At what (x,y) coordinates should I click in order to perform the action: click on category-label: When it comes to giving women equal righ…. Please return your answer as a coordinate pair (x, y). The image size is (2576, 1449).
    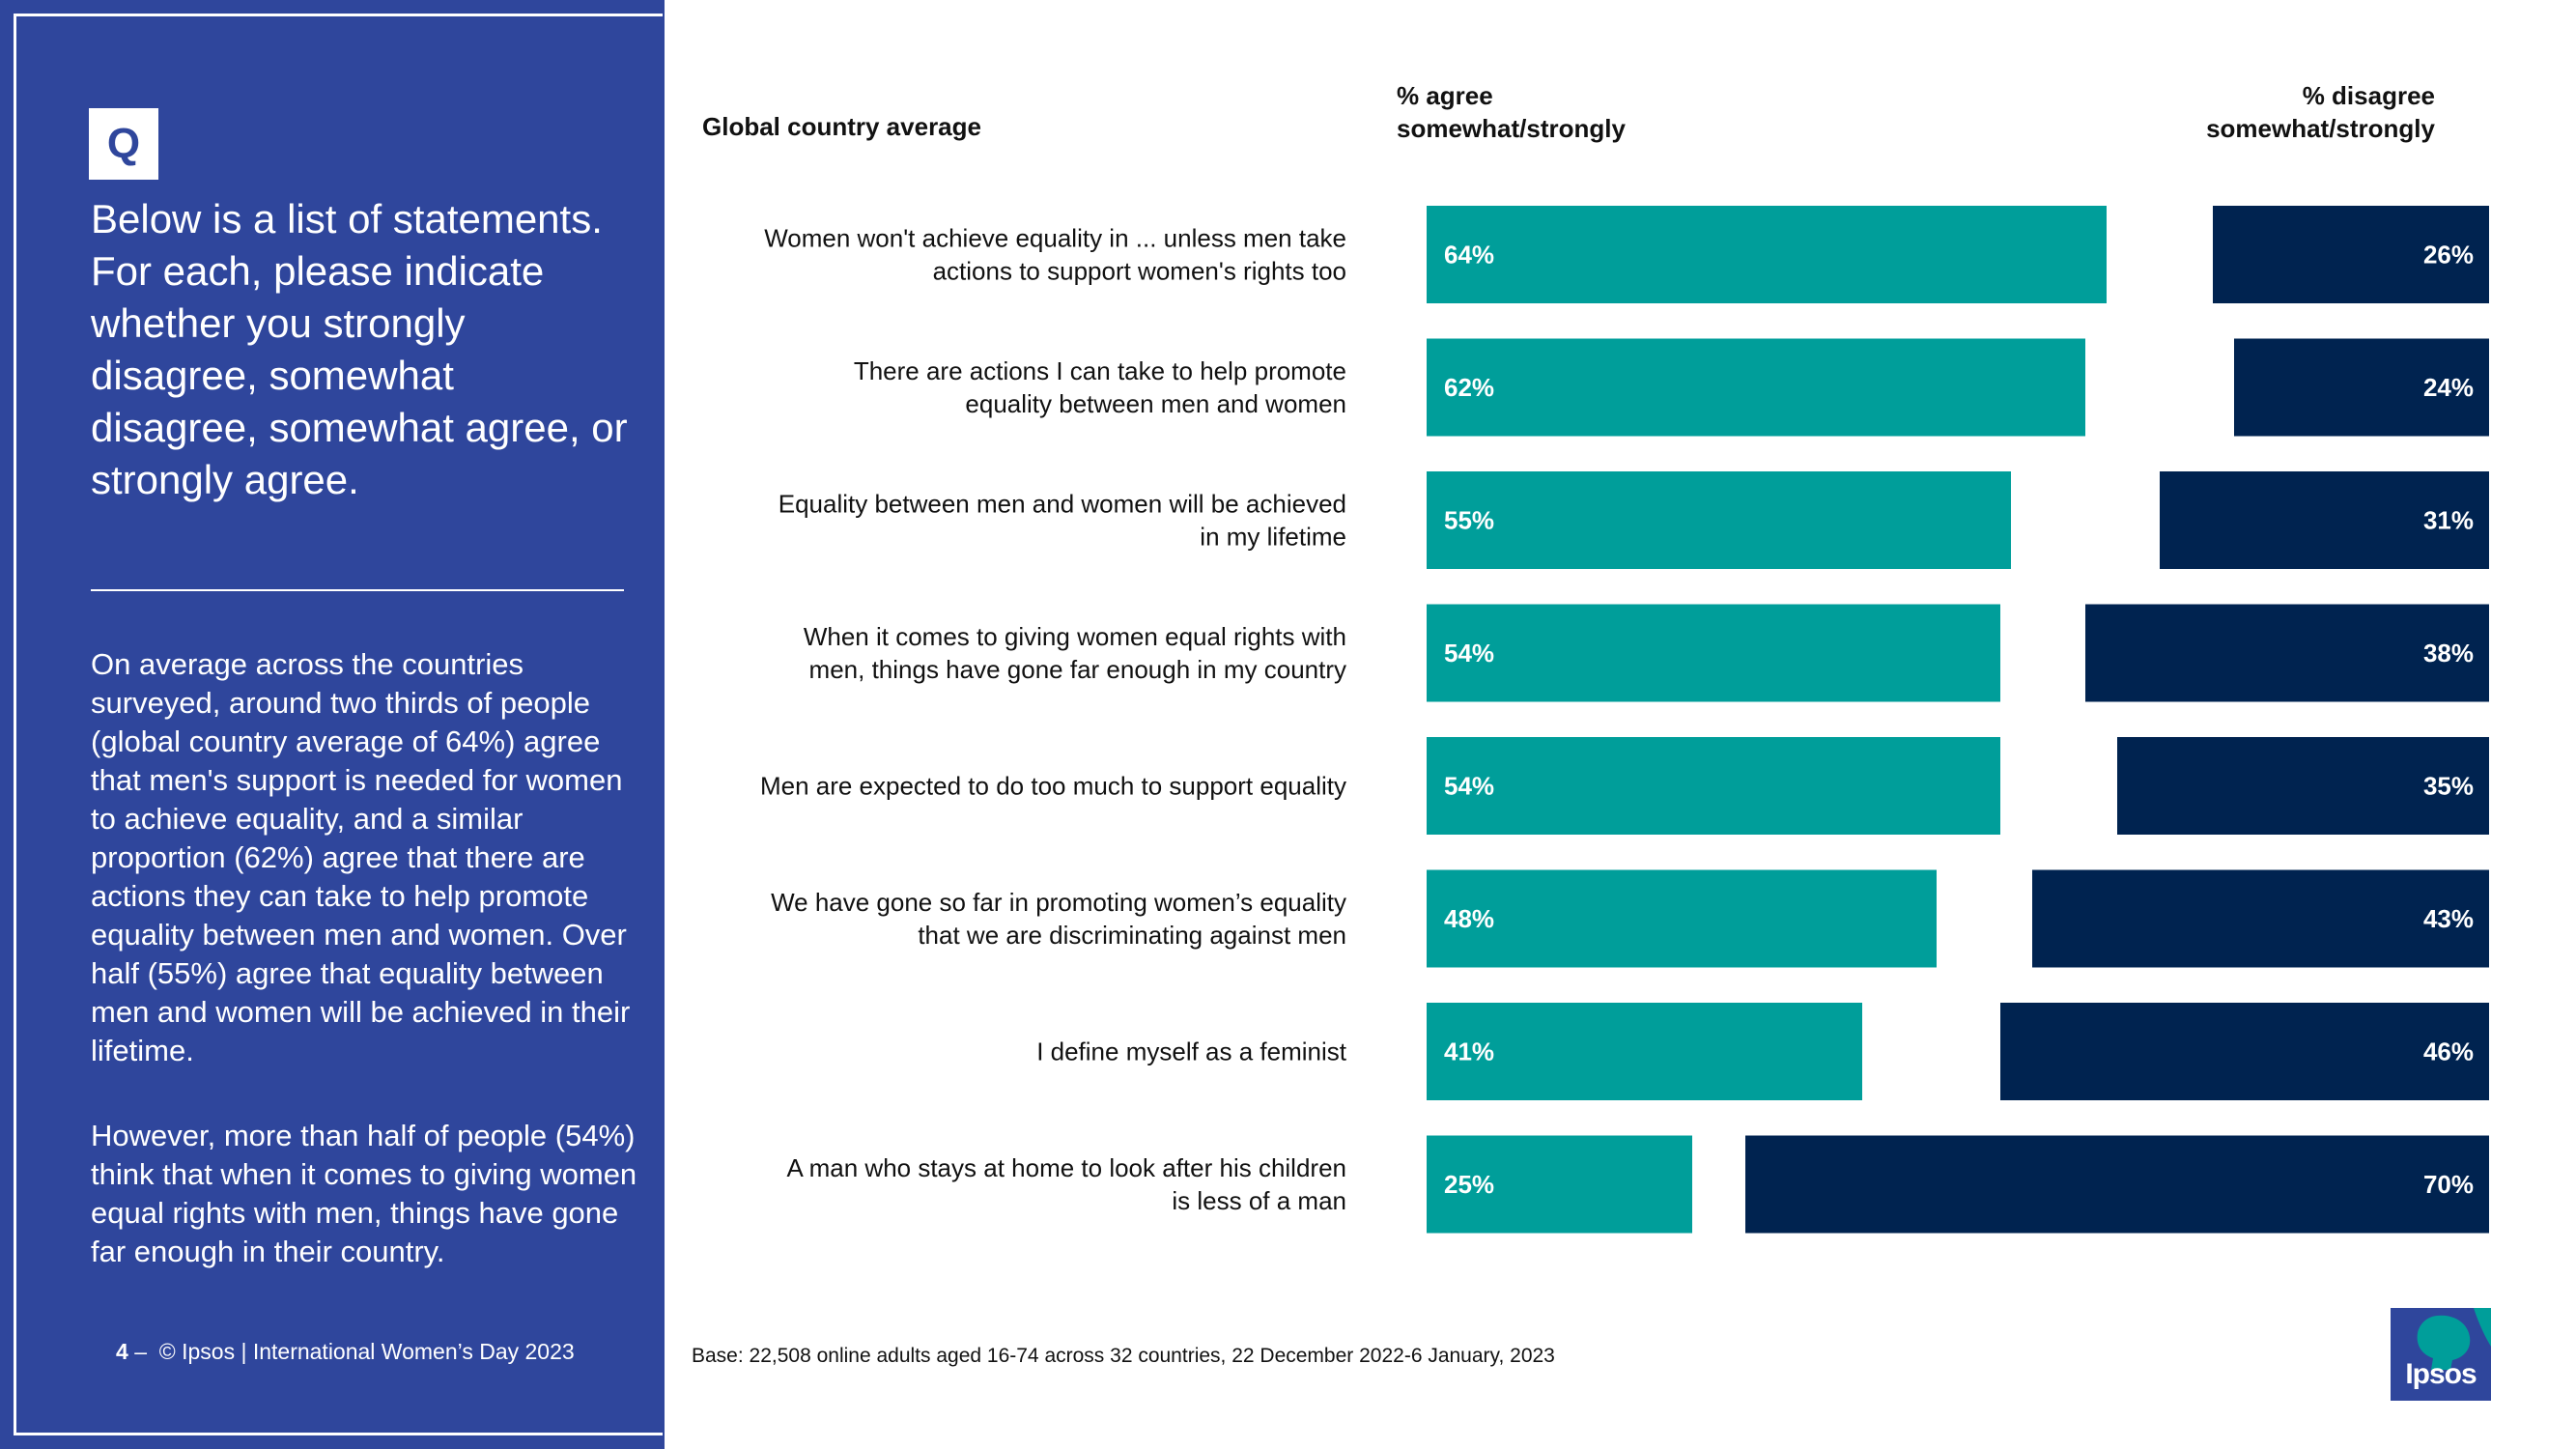
    Looking at the image, I should click on (1075, 636).